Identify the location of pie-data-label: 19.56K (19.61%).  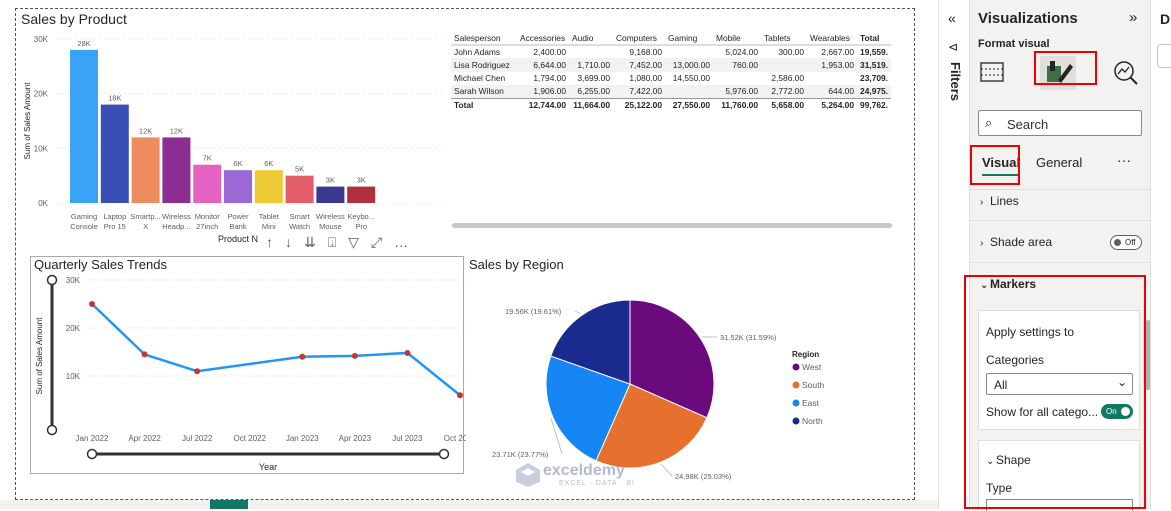
(533, 311).